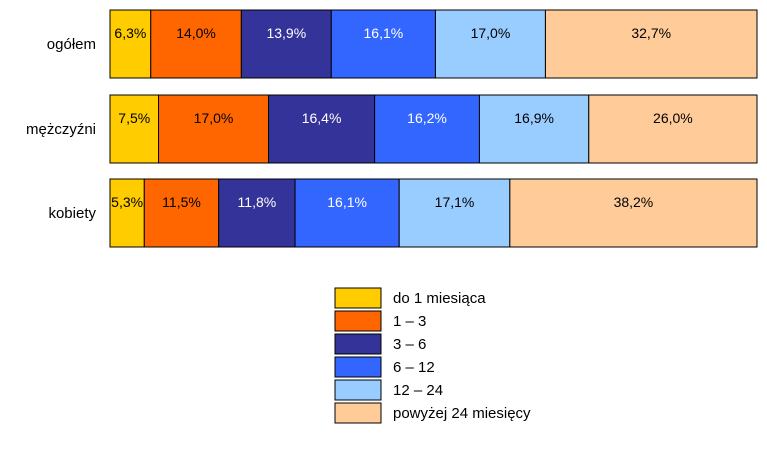  I want to click on category-label: mężczyźni, so click(61, 129).